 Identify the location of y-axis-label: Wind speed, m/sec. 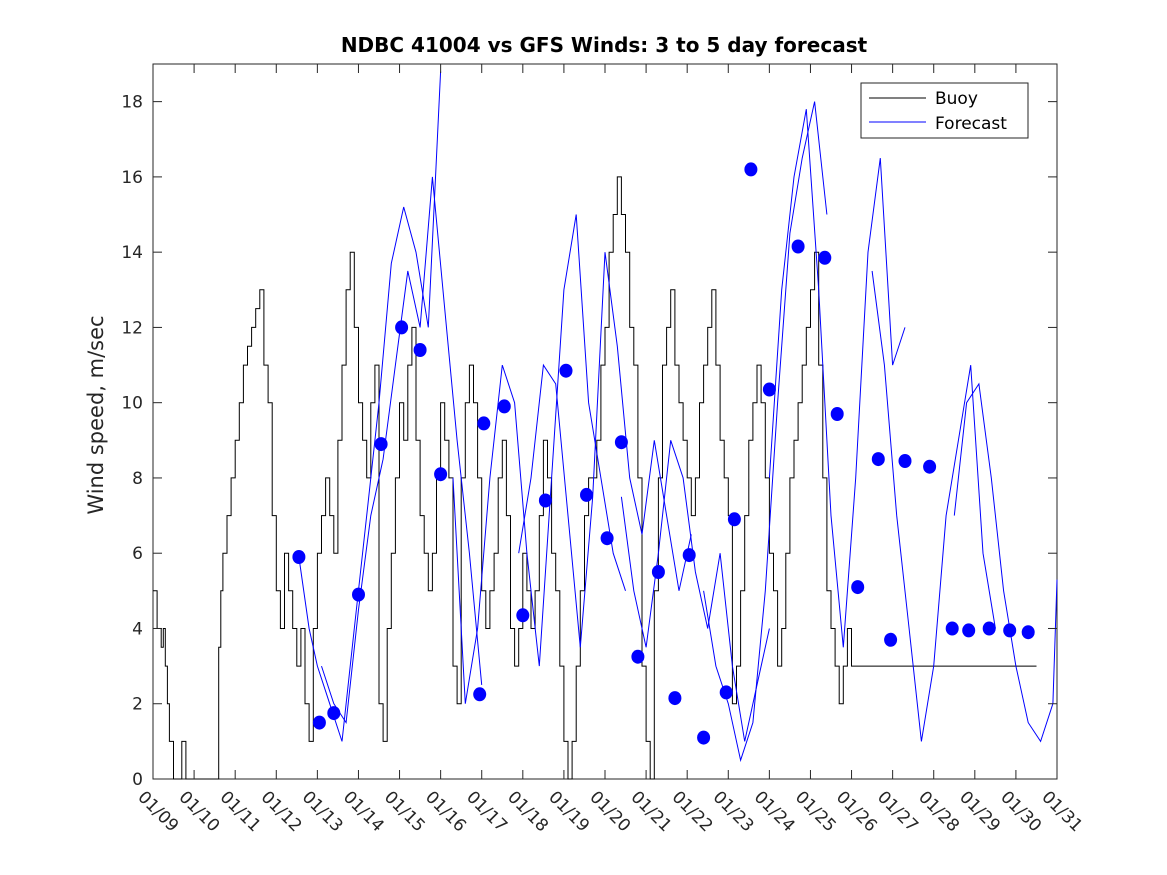
(96, 414).